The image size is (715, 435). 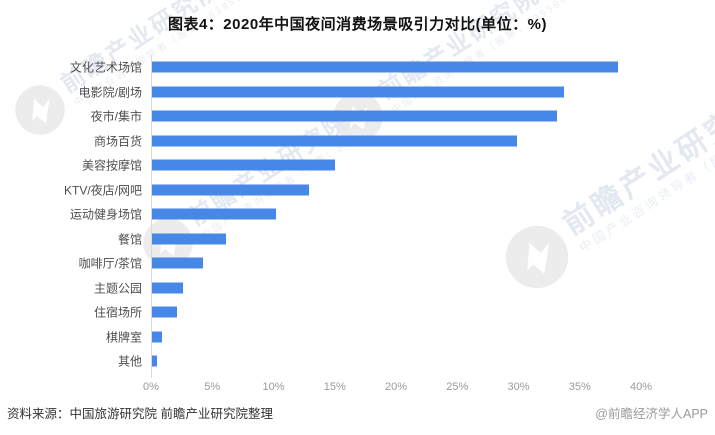 I want to click on category-label: 商场百货, so click(x=117, y=141).